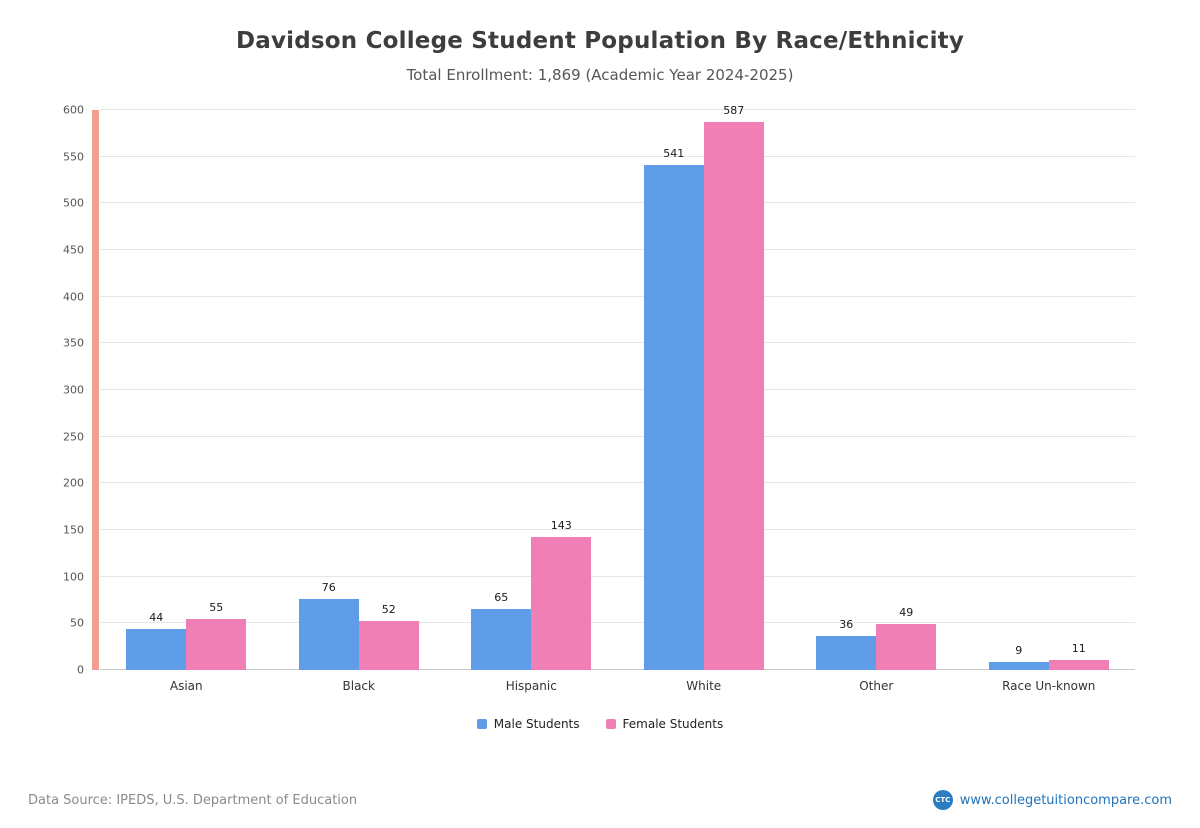 This screenshot has width=1200, height=828. I want to click on website-link: CTC www.collegetuitioncompare.com, so click(1052, 800).